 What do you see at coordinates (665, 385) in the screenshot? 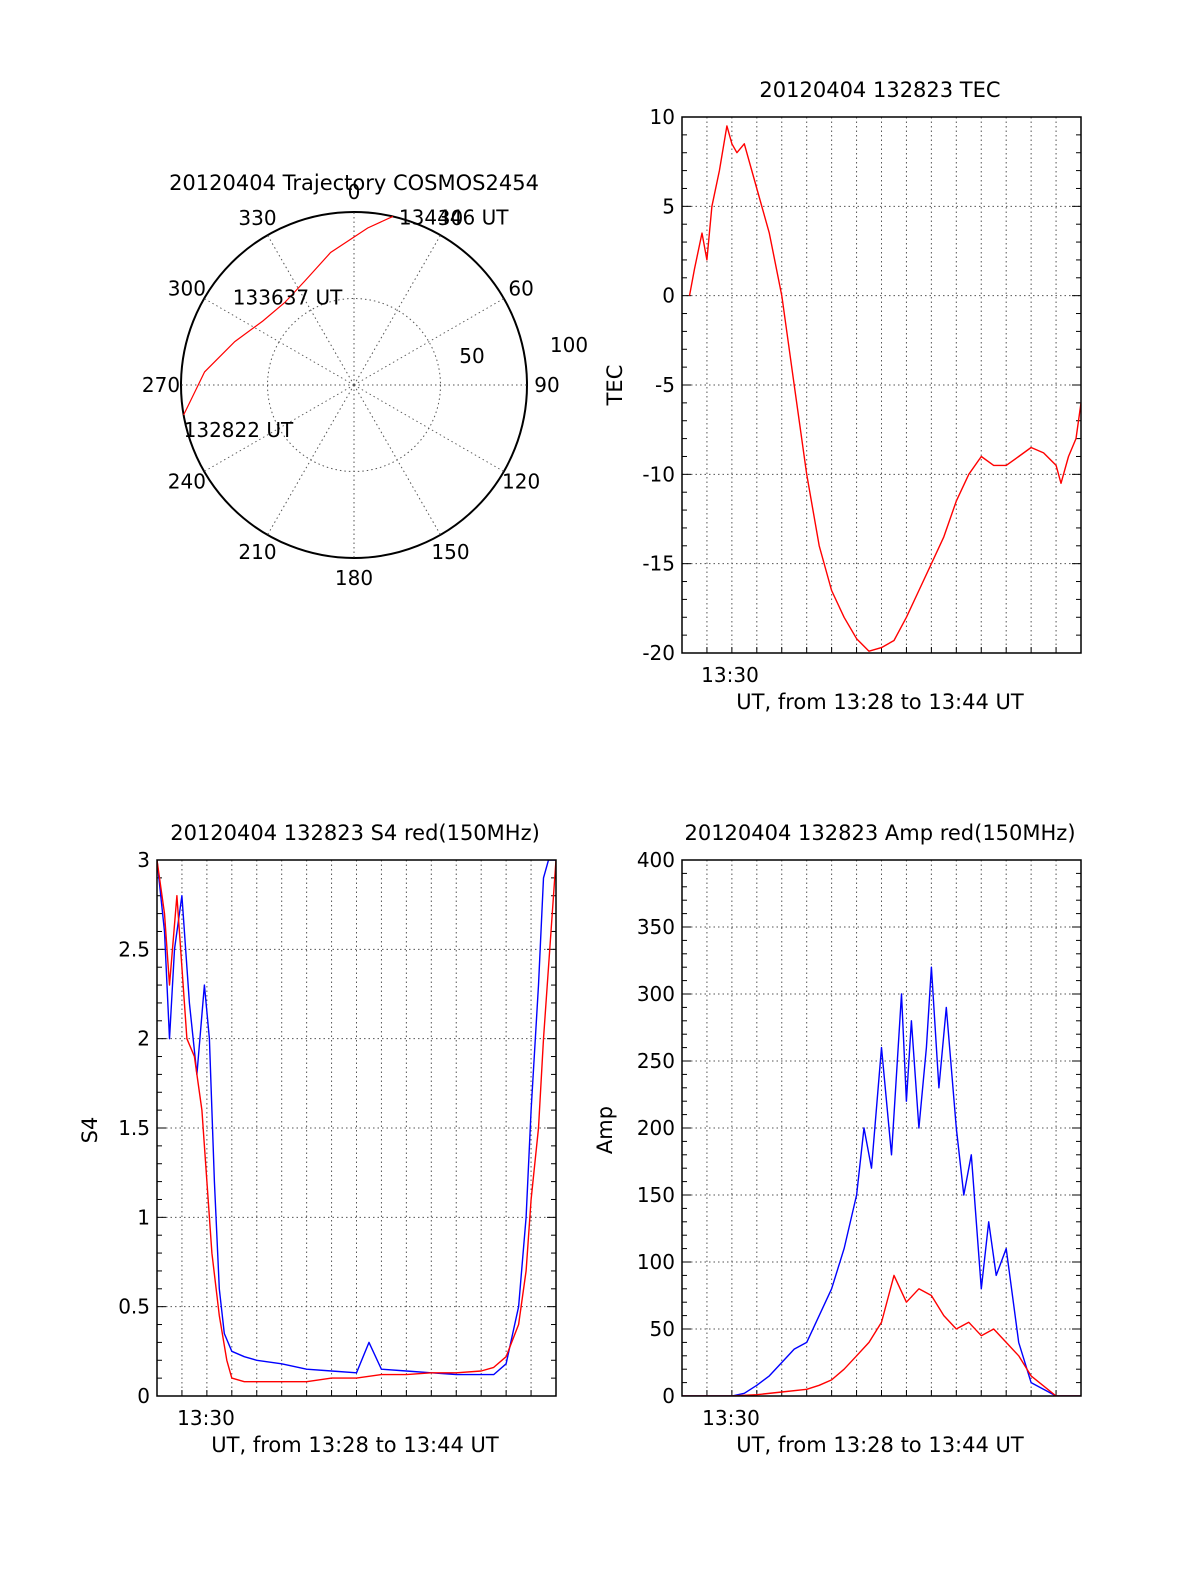
I see `tec-ytick-label: -5` at bounding box center [665, 385].